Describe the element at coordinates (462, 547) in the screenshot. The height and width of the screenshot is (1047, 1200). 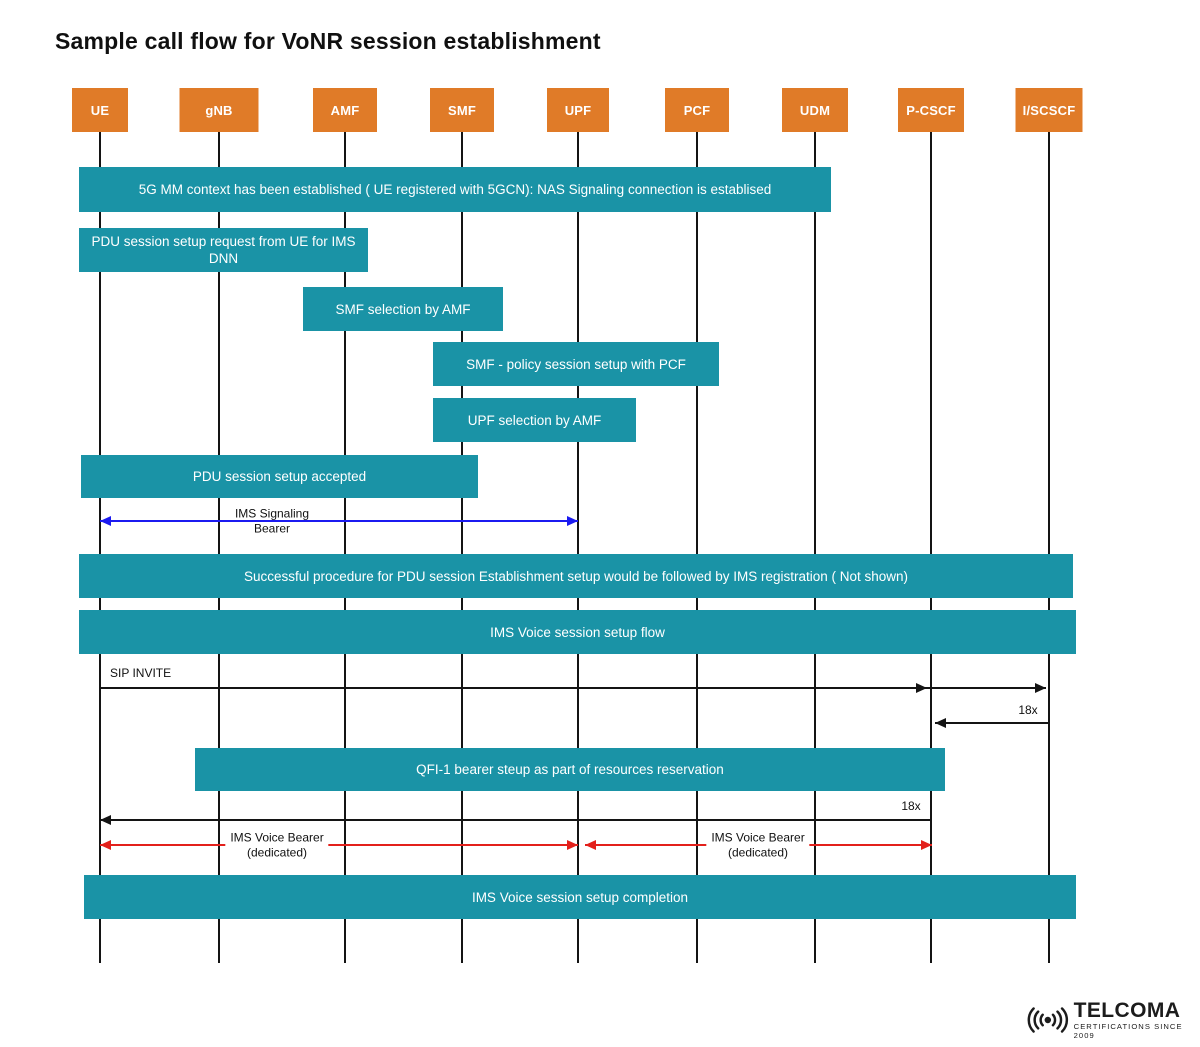
I see `lifeline-smf` at that location.